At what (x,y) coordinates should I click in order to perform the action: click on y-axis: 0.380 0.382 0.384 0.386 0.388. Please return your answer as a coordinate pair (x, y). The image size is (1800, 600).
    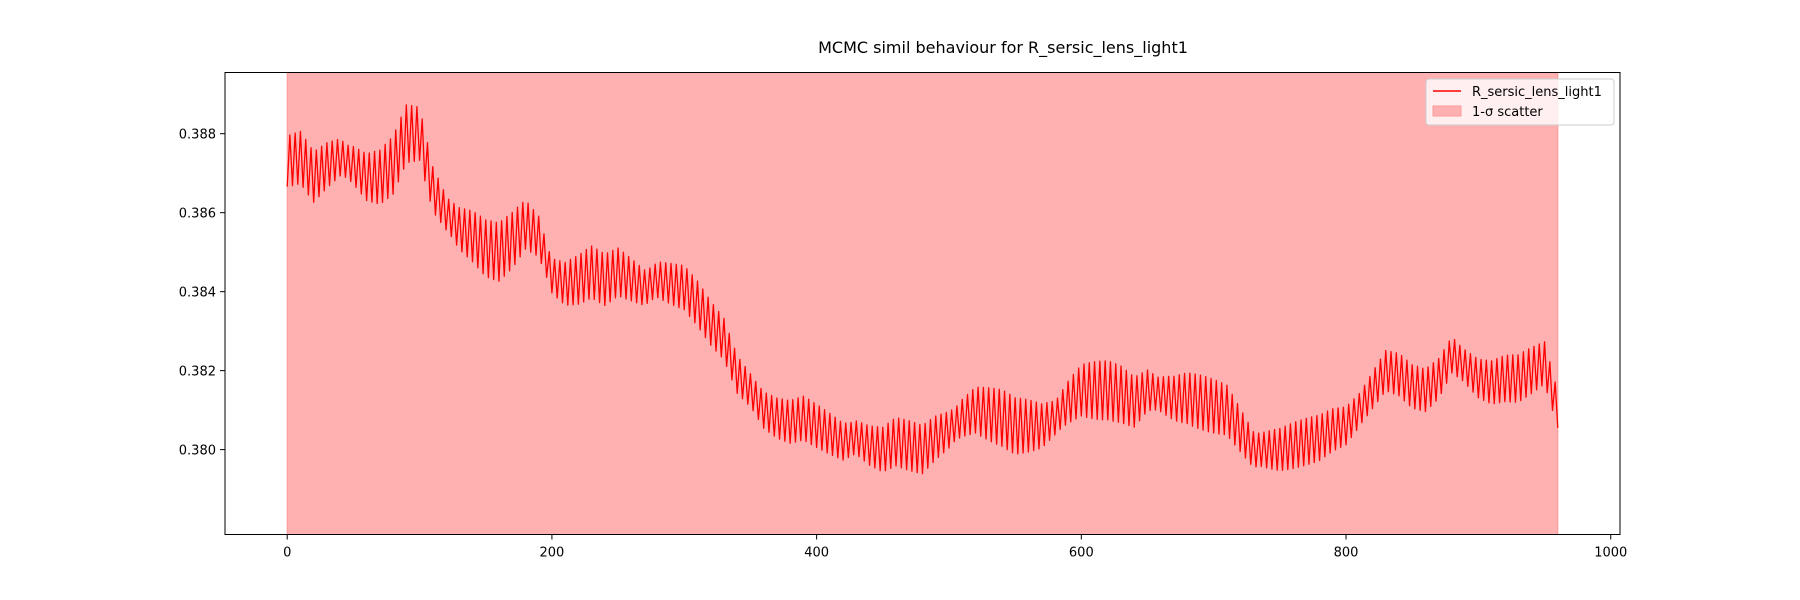
    Looking at the image, I should click on (202, 293).